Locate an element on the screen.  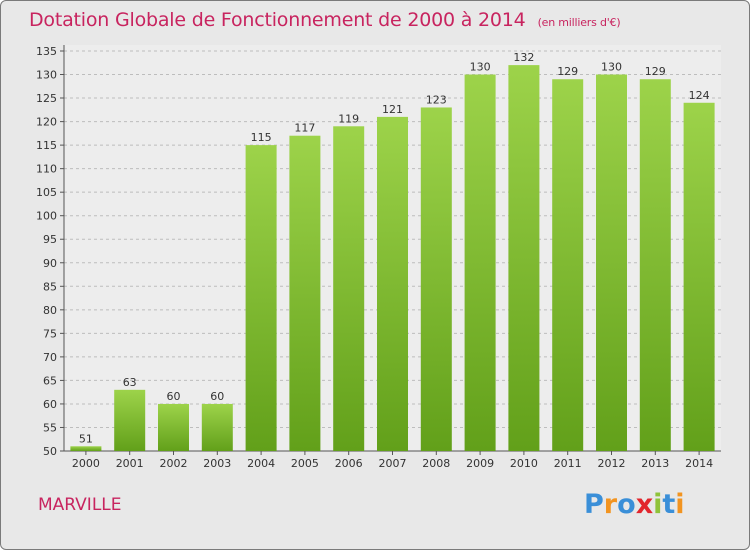
y-tick-label: 80 is located at coordinates (50, 310).